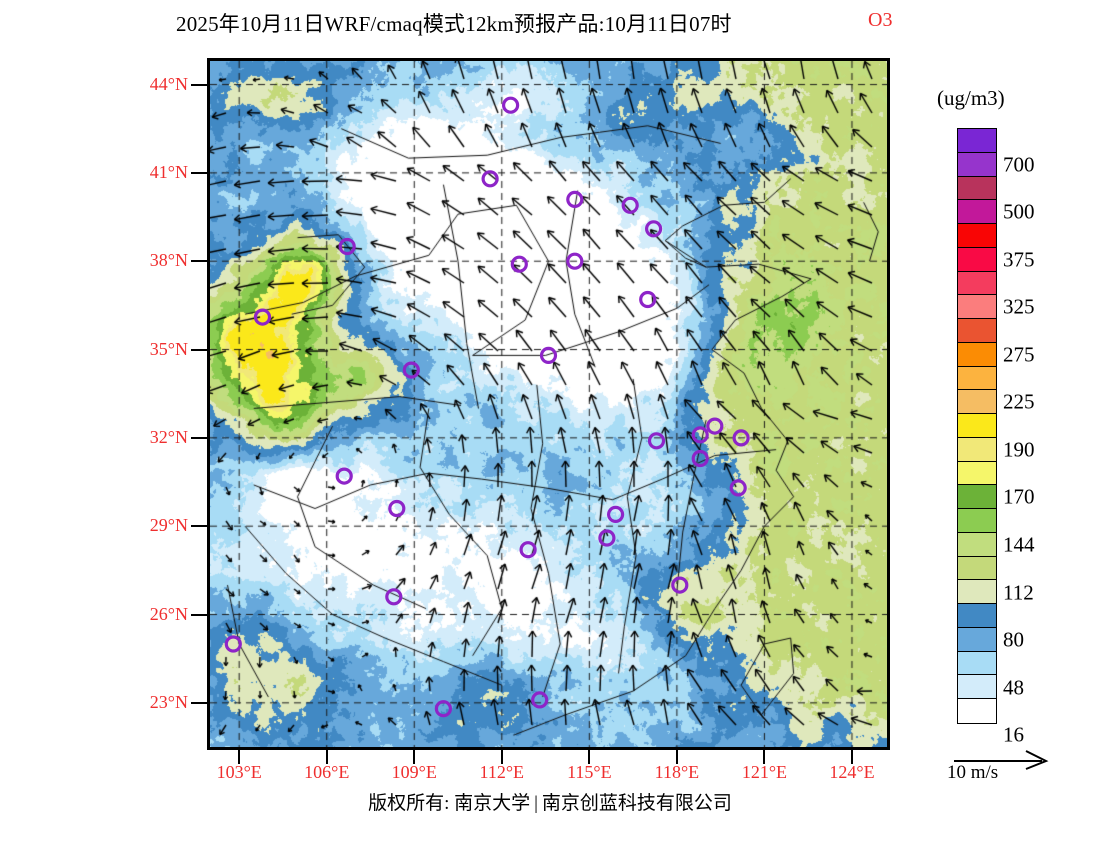 The height and width of the screenshot is (850, 1100). Describe the element at coordinates (636, 803) in the screenshot. I see `footer-organization: 南京创蓝科技有限公司` at that location.